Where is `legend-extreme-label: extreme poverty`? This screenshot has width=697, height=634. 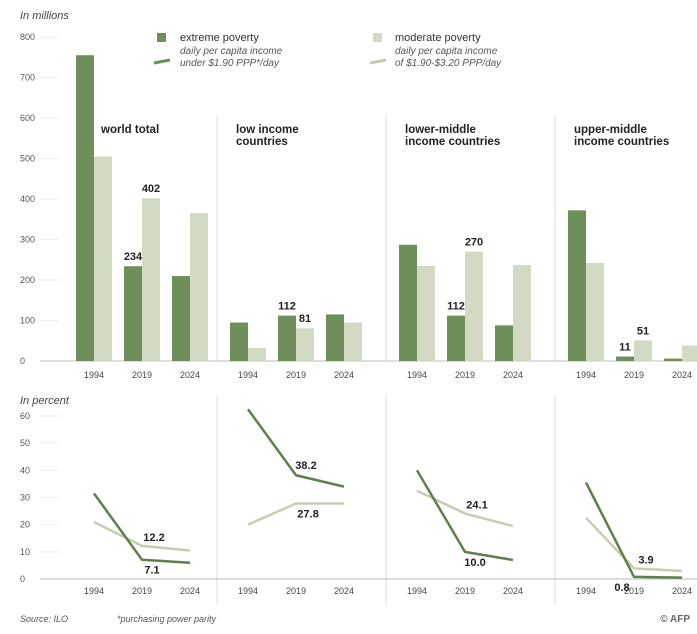 legend-extreme-label: extreme poverty is located at coordinates (219, 38).